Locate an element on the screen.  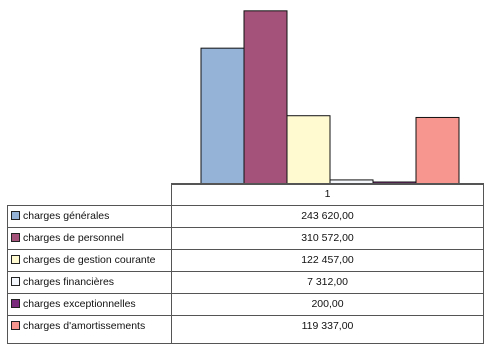
legend-row-charges-personnel: charges de personnel is located at coordinates (89, 238).